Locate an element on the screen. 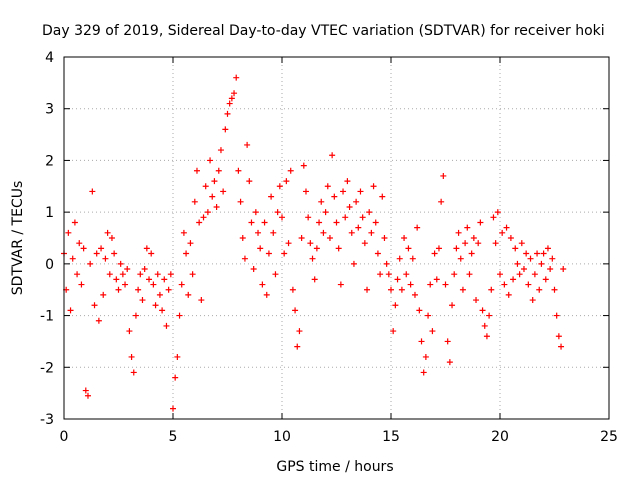  y-tick-label: 2 is located at coordinates (49, 161).